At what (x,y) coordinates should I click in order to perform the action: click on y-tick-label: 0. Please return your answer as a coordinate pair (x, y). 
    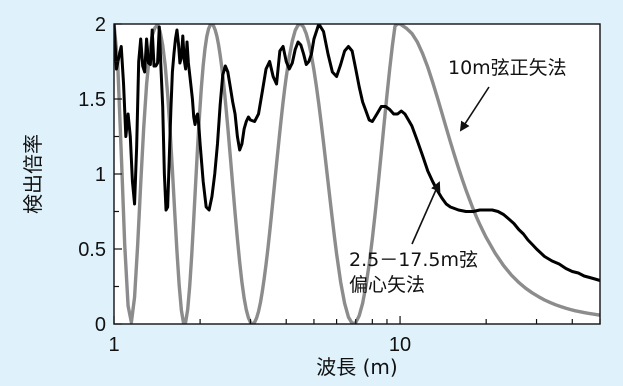
    Looking at the image, I should click on (100, 325).